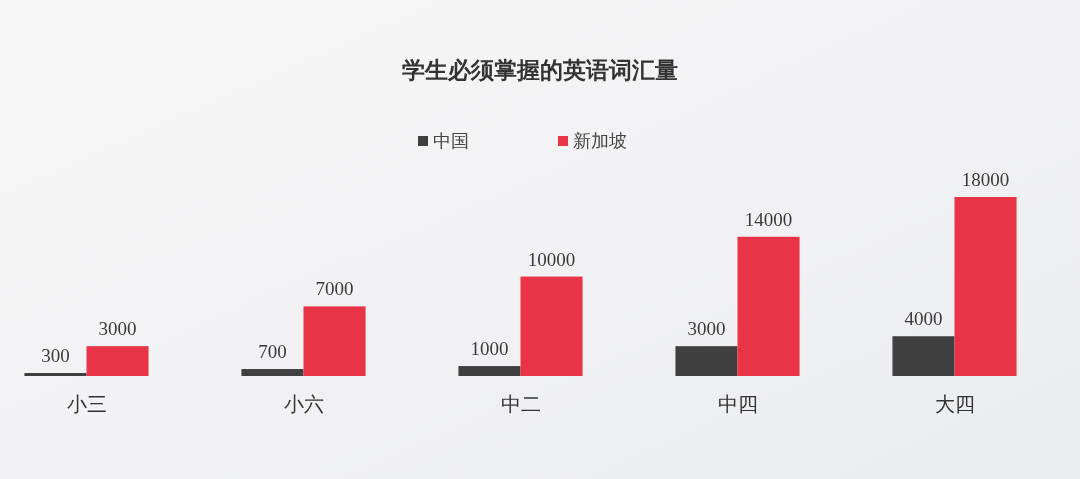 This screenshot has width=1080, height=479. I want to click on data-label: 700, so click(272, 352).